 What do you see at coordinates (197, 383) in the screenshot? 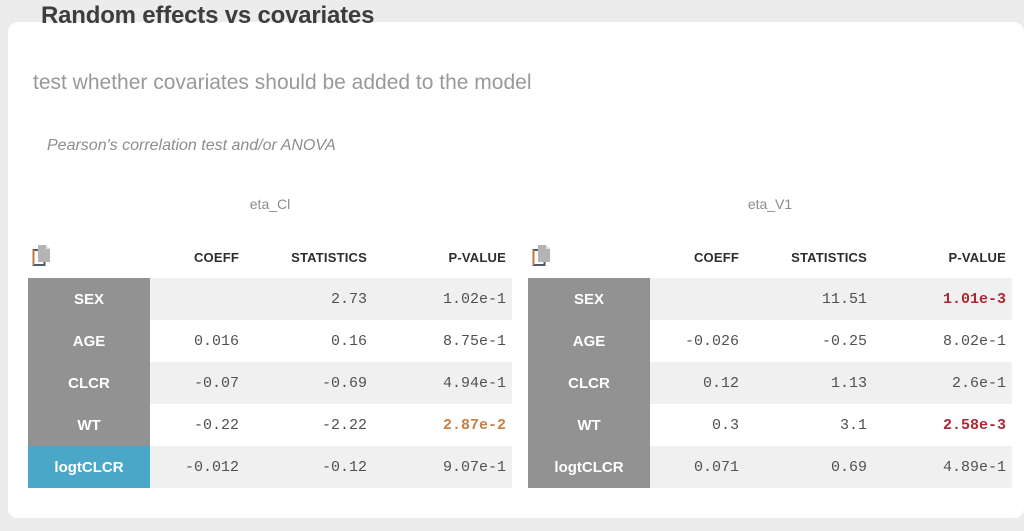
I see `coeff-cell: -0.07` at bounding box center [197, 383].